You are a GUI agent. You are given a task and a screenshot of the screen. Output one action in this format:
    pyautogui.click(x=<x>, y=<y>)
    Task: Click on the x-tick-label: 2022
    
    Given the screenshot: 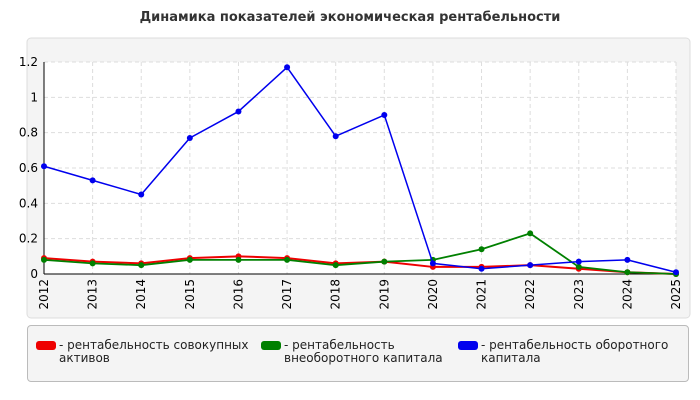 What is the action you would take?
    pyautogui.click(x=530, y=294)
    